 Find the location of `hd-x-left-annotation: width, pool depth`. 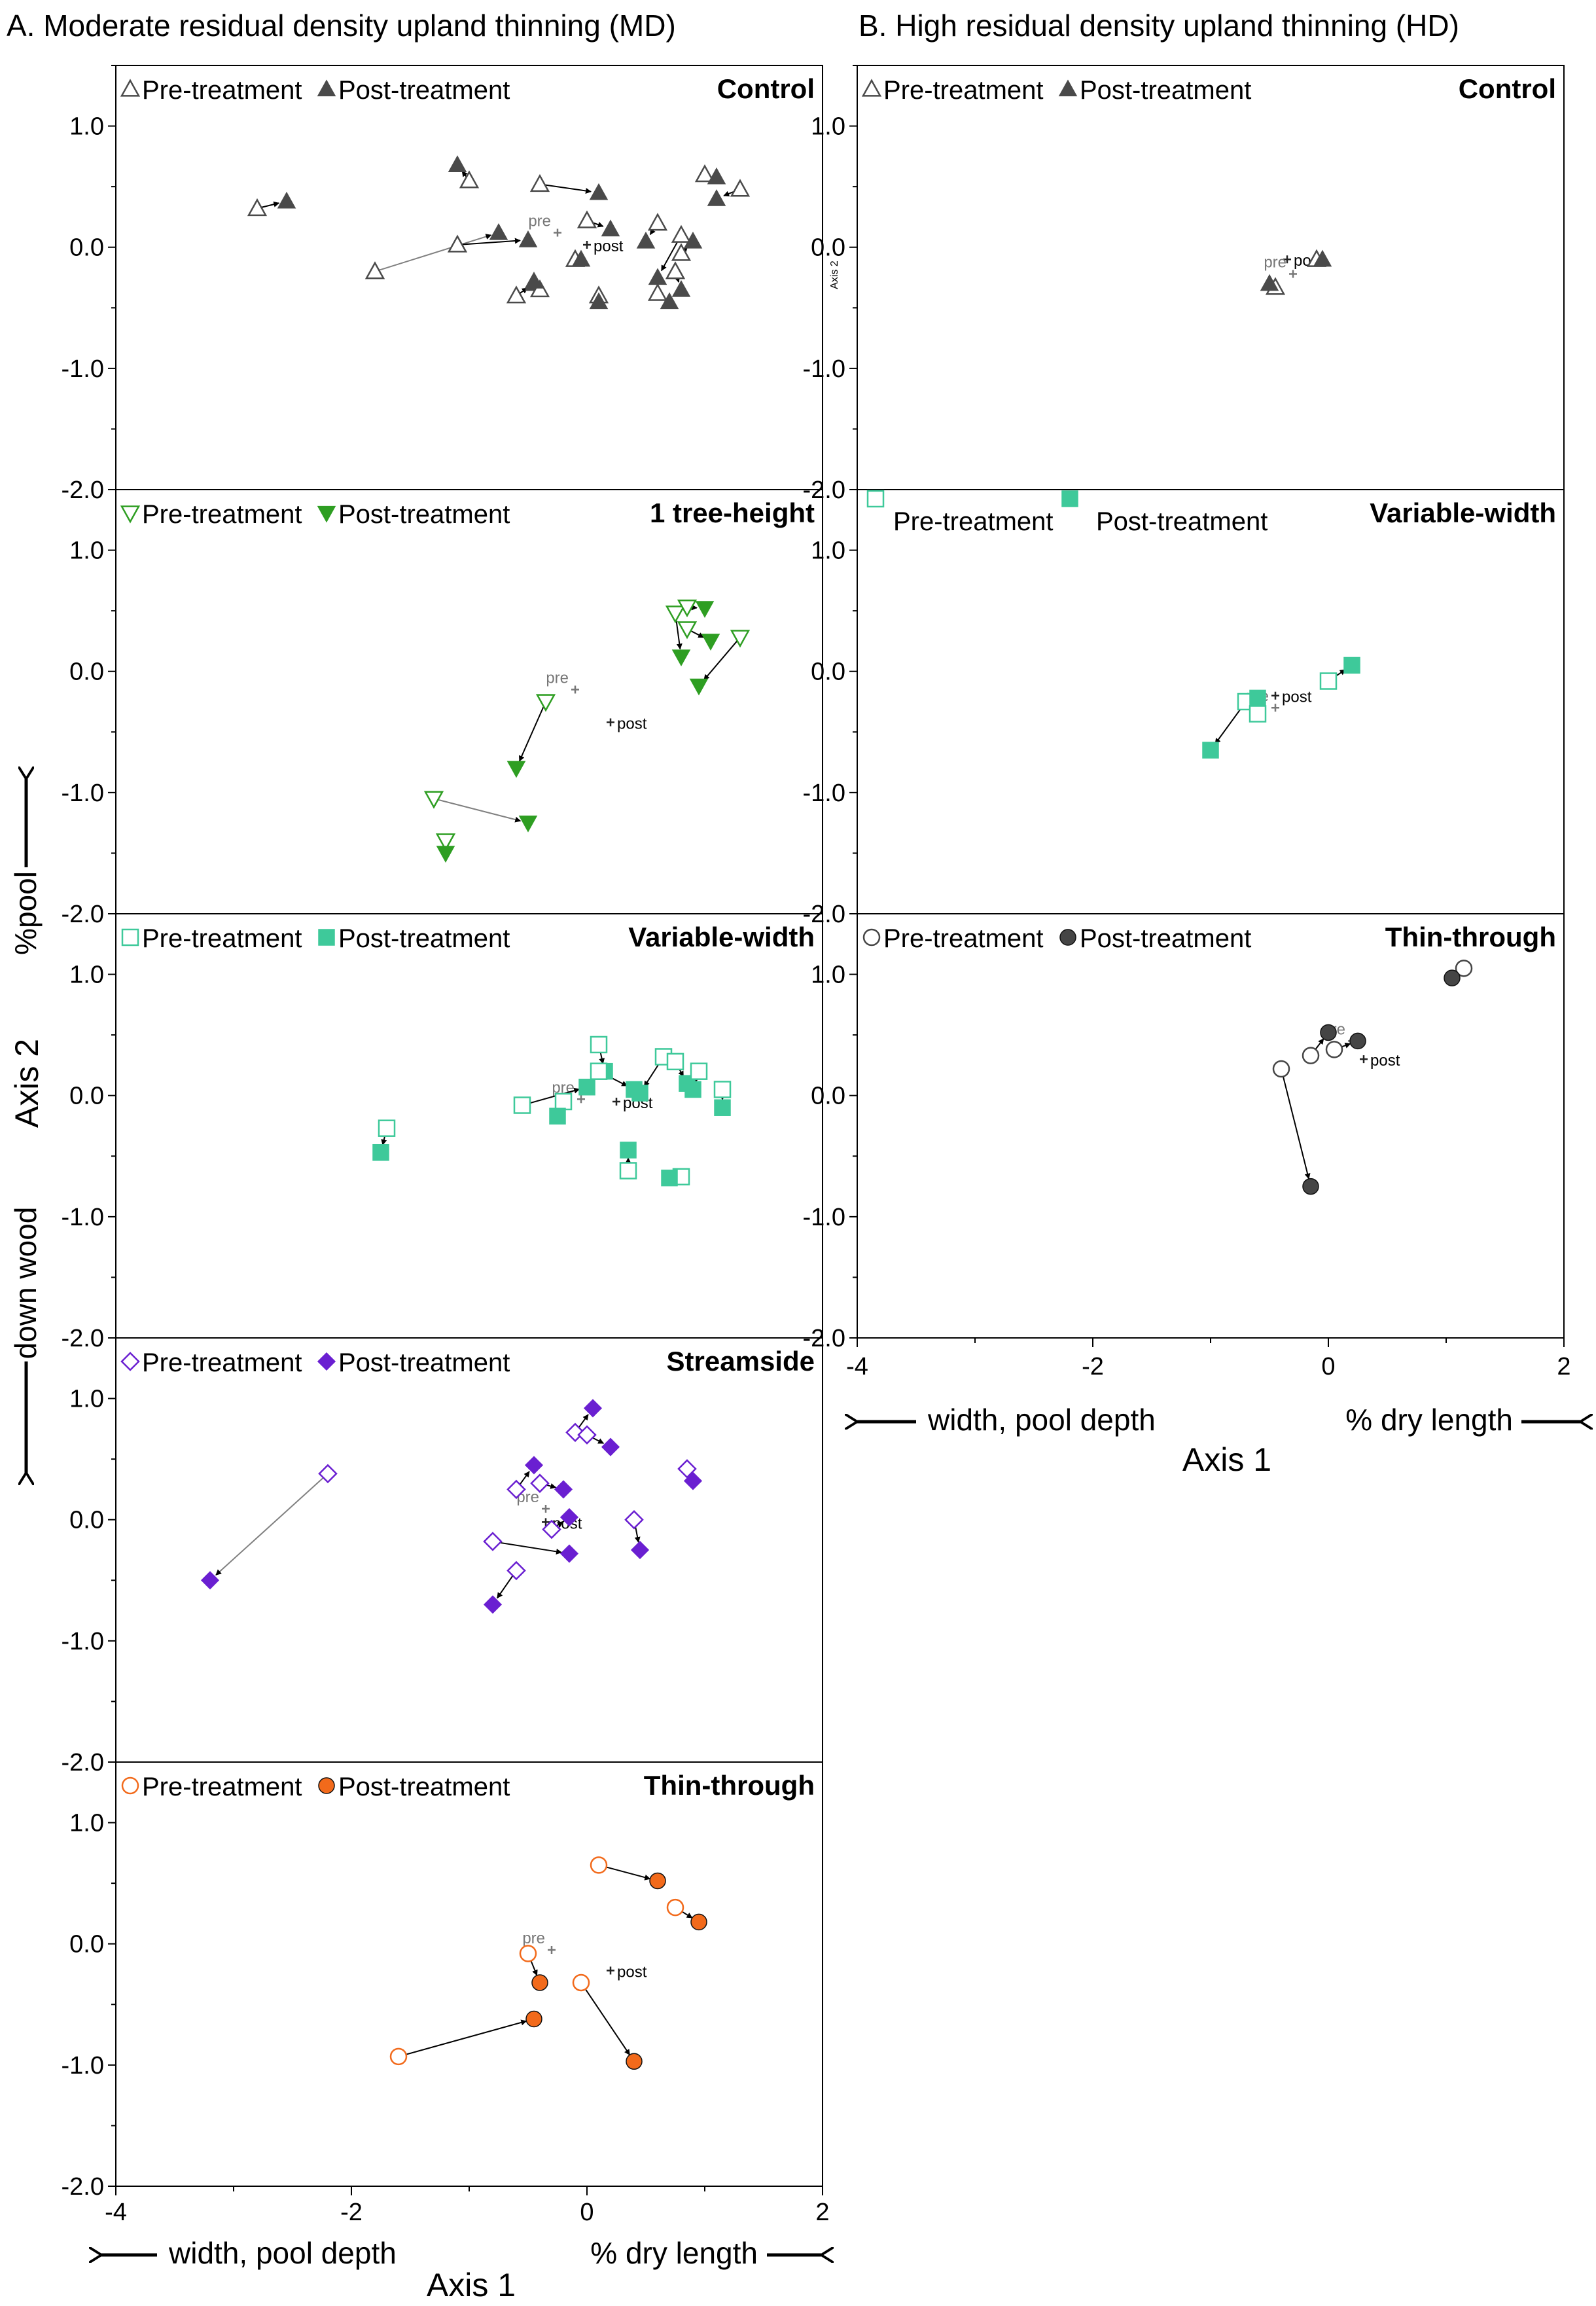

hd-x-left-annotation: width, pool depth is located at coordinates (1042, 1420).